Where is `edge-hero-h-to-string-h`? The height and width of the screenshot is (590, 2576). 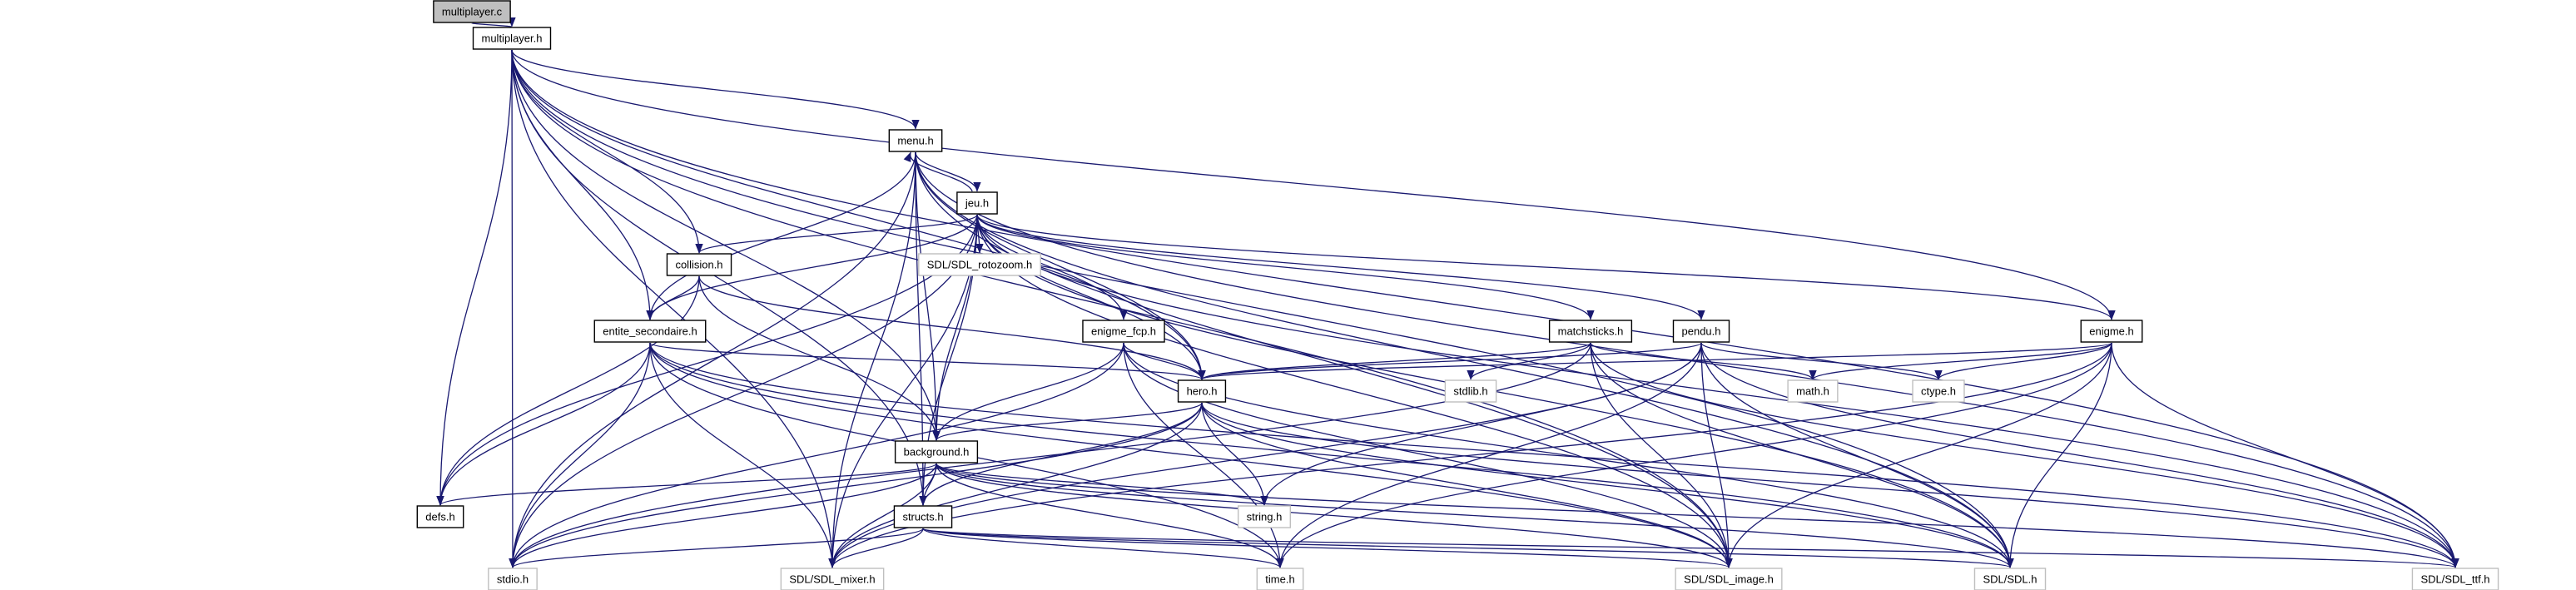
edge-hero-h-to-string-h is located at coordinates (1234, 454).